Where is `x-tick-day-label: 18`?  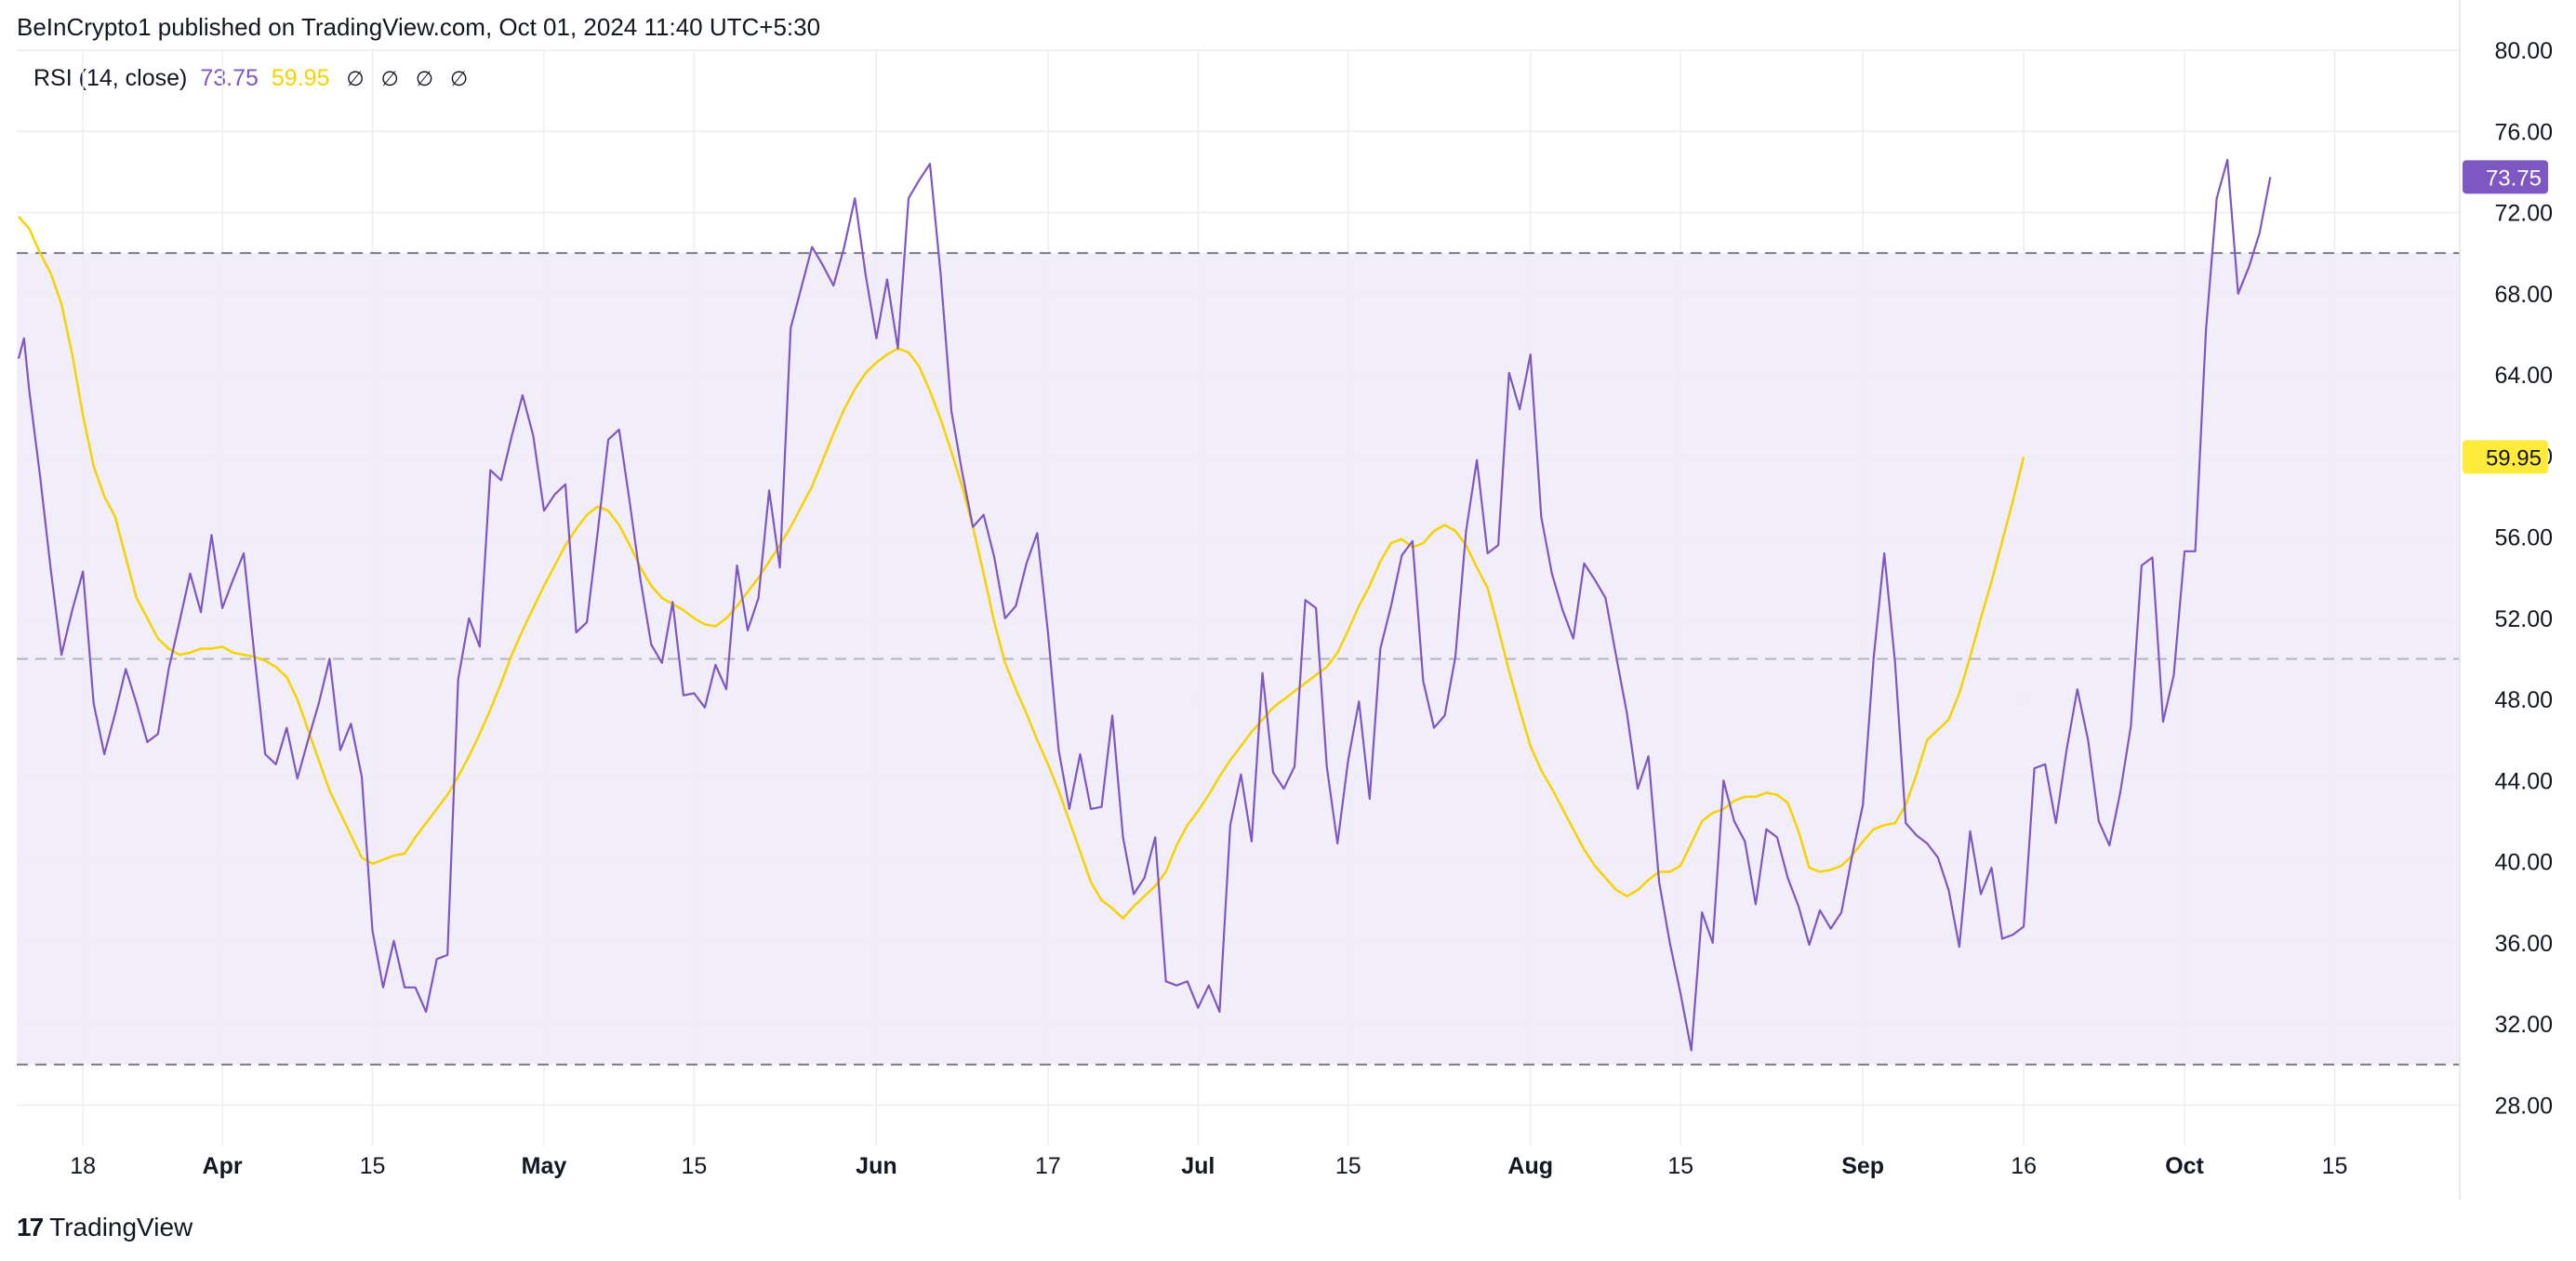
x-tick-day-label: 18 is located at coordinates (83, 1166).